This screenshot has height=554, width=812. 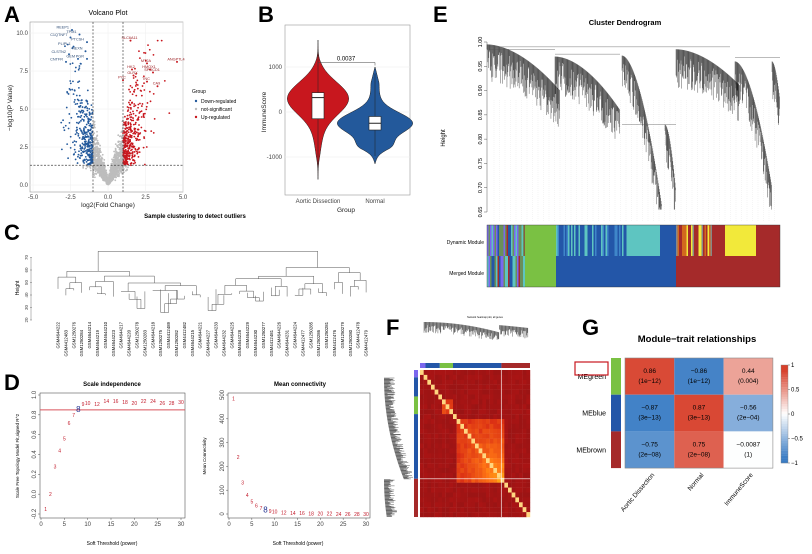 What do you see at coordinates (465, 243) in the screenshot?
I see `dynamic-module-label: Dynamic Module` at bounding box center [465, 243].